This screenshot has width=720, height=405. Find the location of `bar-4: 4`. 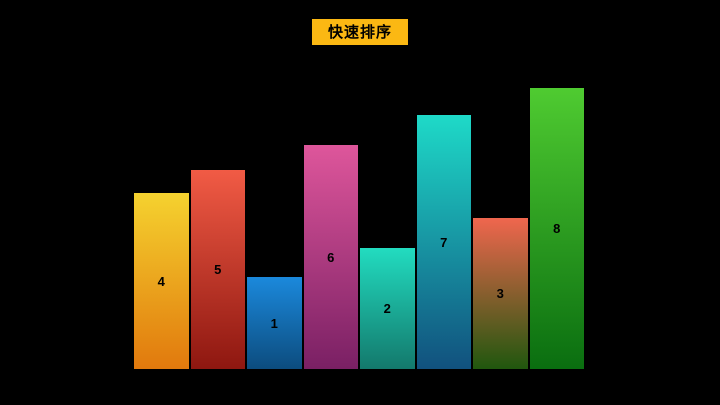

bar-4: 4 is located at coordinates (161, 281).